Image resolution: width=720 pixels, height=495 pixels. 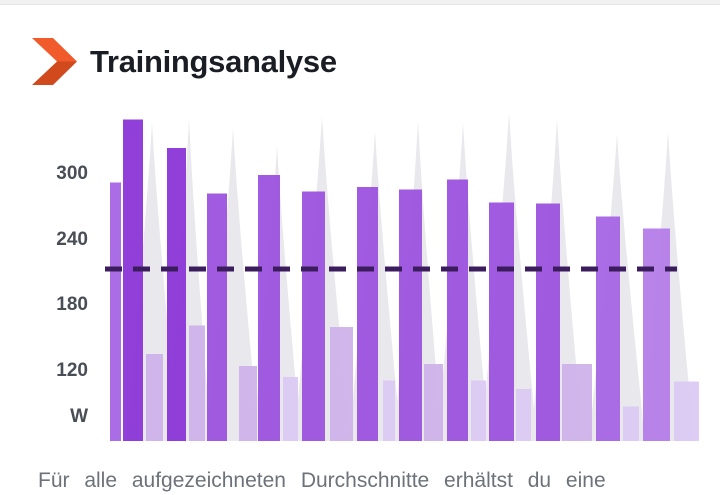 I want to click on y-axis-tick: 240, so click(x=72, y=239).